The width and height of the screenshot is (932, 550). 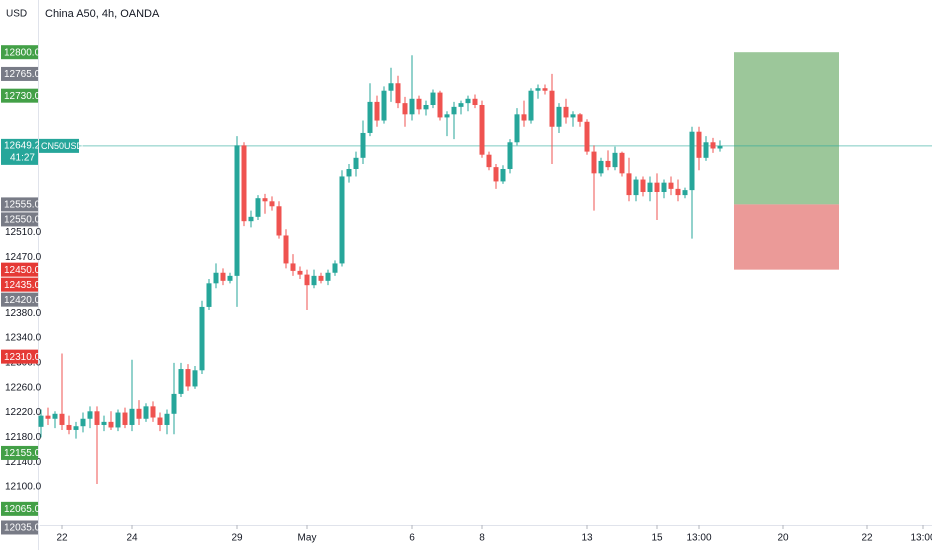 I want to click on y-tick-label: 12140.0, so click(x=23, y=462).